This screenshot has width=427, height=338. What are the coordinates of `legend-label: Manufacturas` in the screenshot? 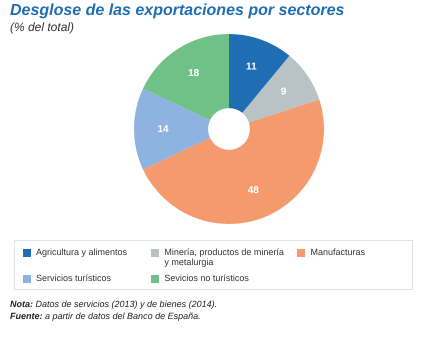 It's located at (337, 252).